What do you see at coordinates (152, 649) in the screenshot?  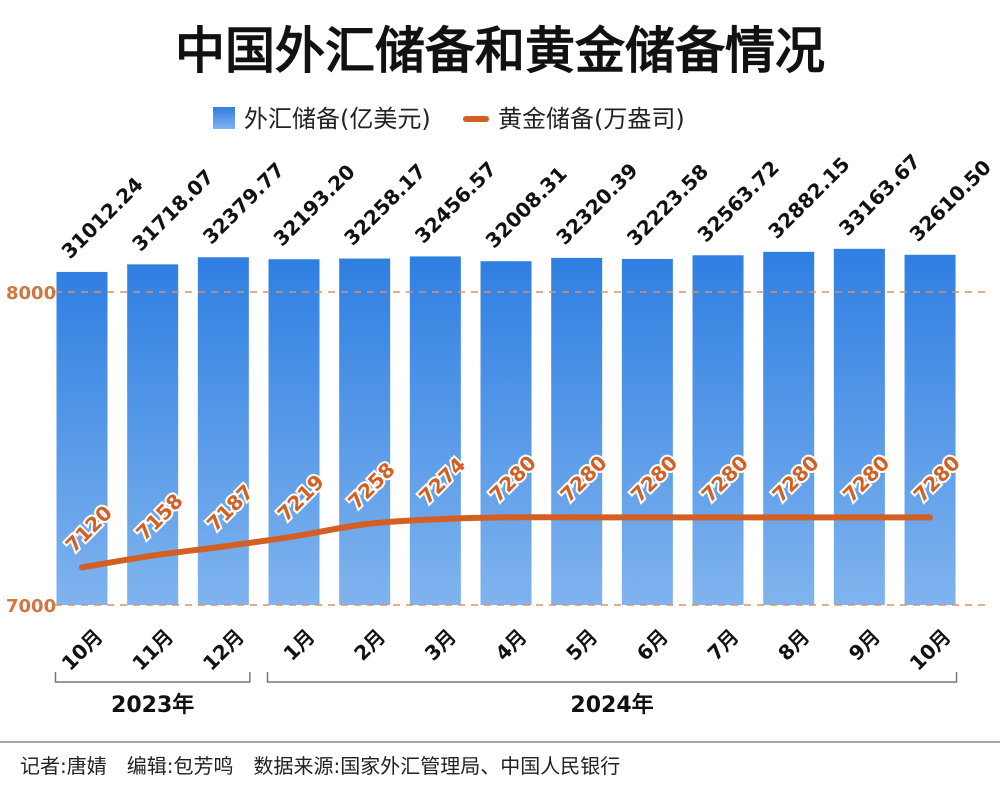 I see `x-tick-label: 11月` at bounding box center [152, 649].